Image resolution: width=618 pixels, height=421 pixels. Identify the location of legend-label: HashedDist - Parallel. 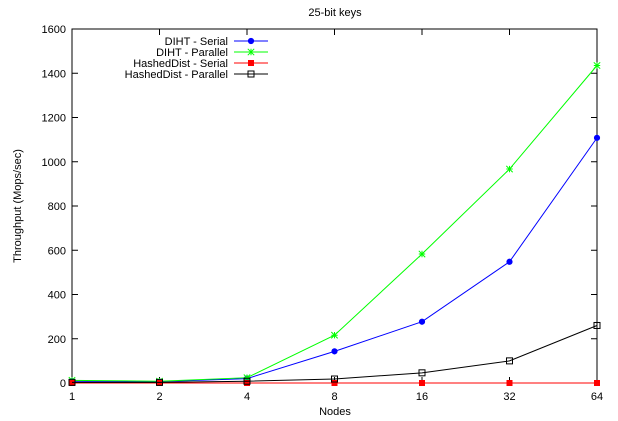
(176, 75).